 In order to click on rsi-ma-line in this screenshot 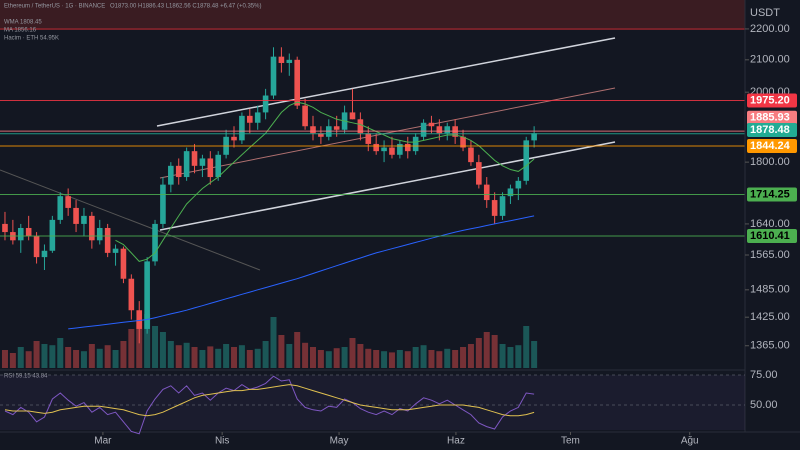, I will do `click(269, 400)`.